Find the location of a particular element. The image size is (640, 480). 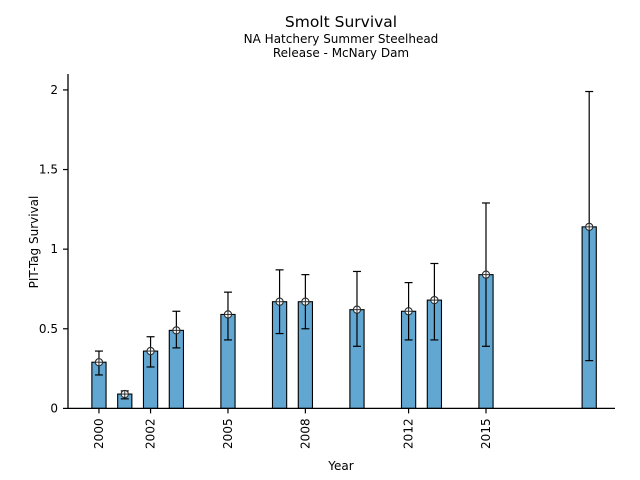

chart-subtitle-line1: NA Hatchery Summer Steelhead is located at coordinates (341, 39).